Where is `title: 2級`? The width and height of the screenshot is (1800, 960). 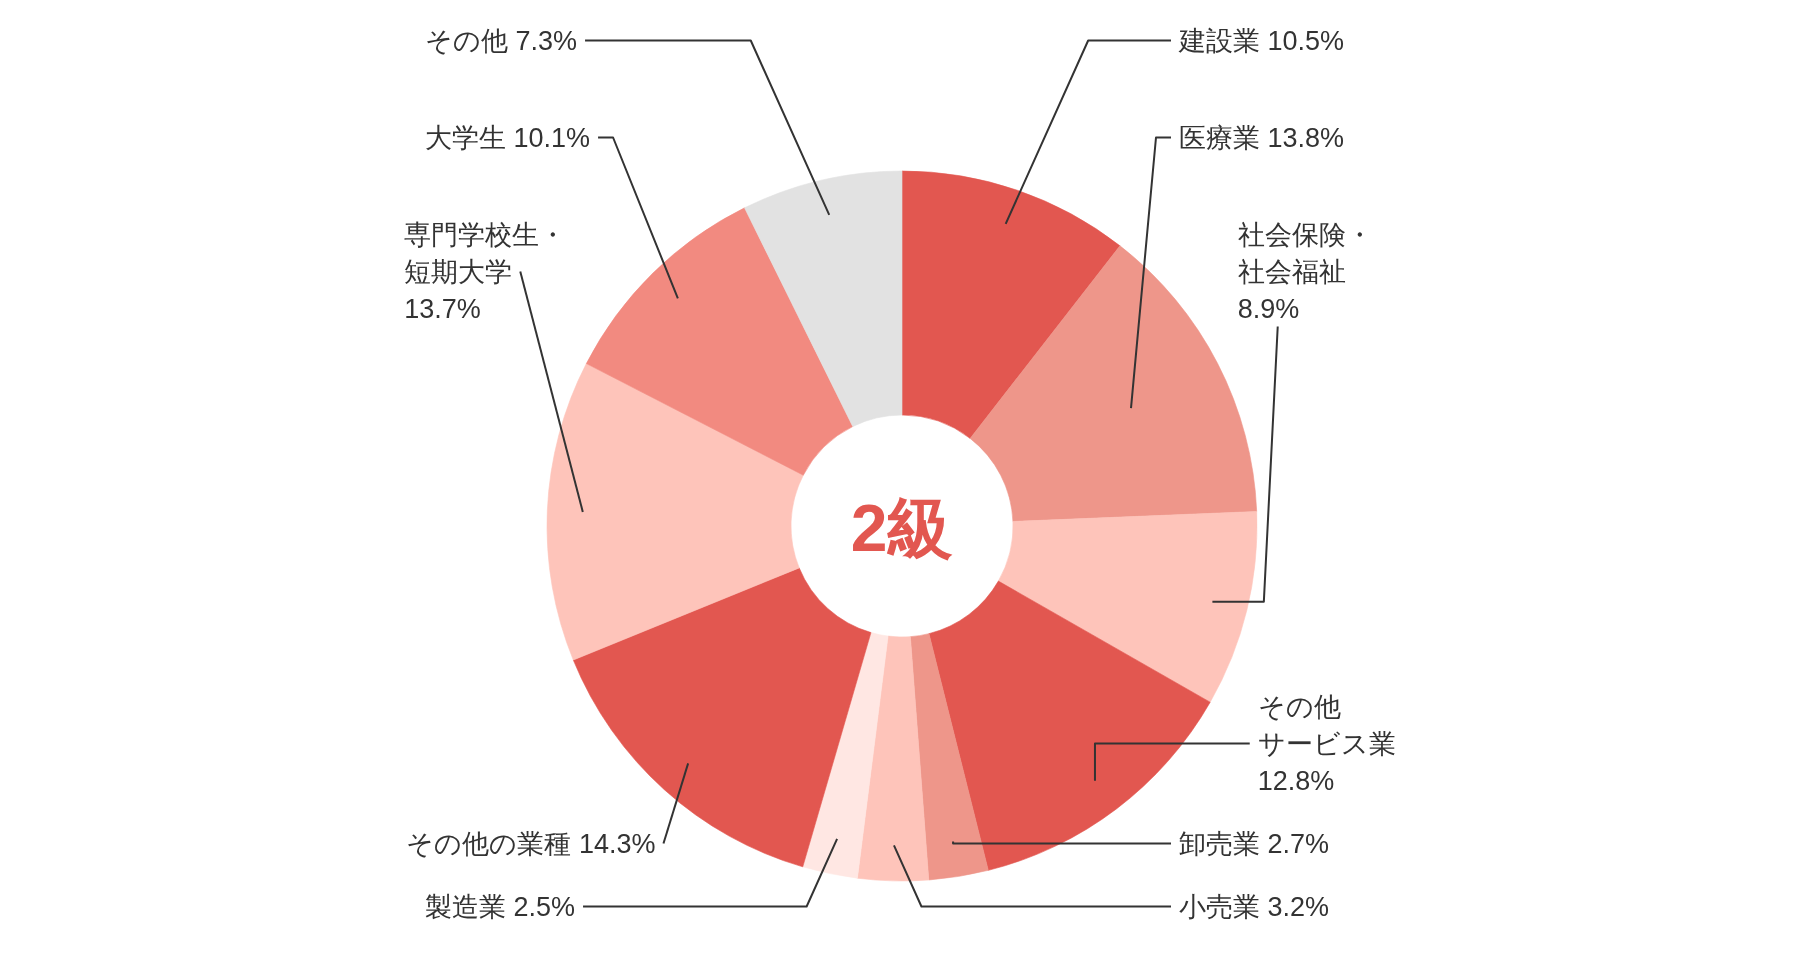
title: 2級 is located at coordinates (902, 528).